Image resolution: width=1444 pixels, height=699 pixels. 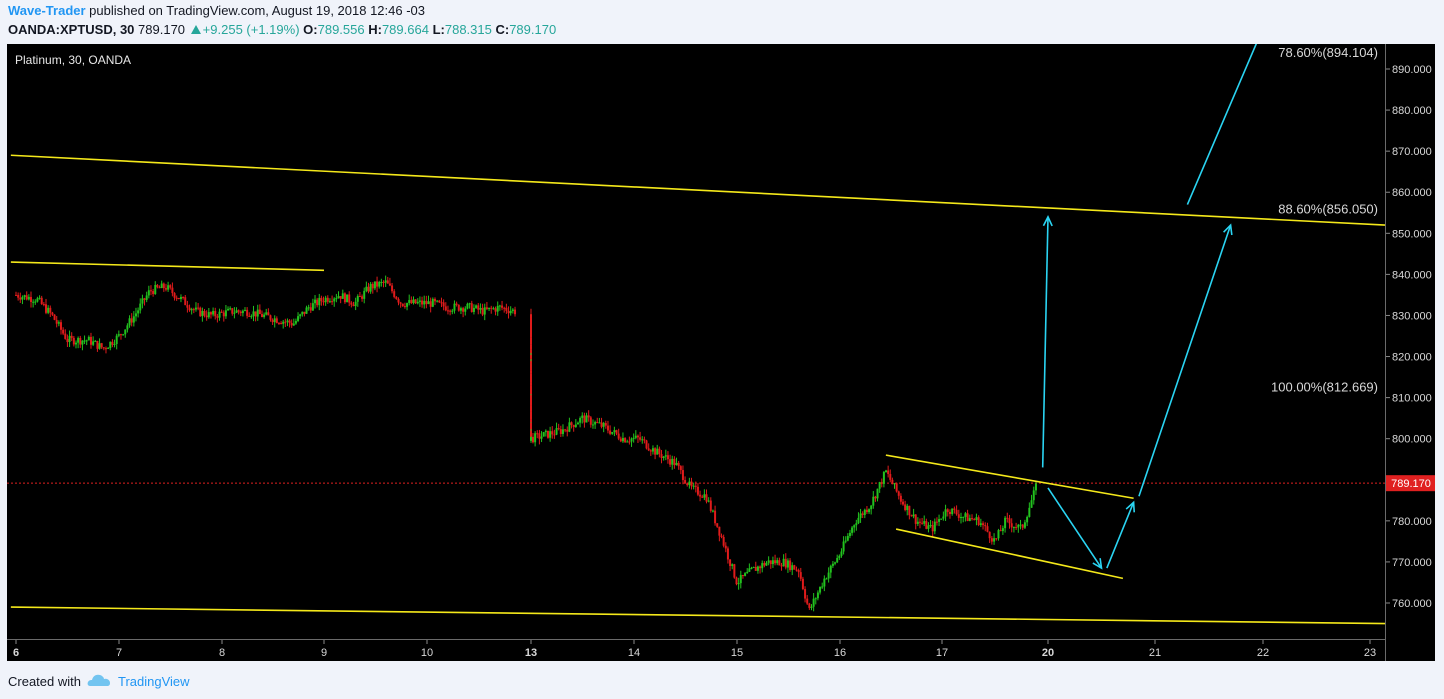 I want to click on tradingview-link: TradingView, so click(x=154, y=681).